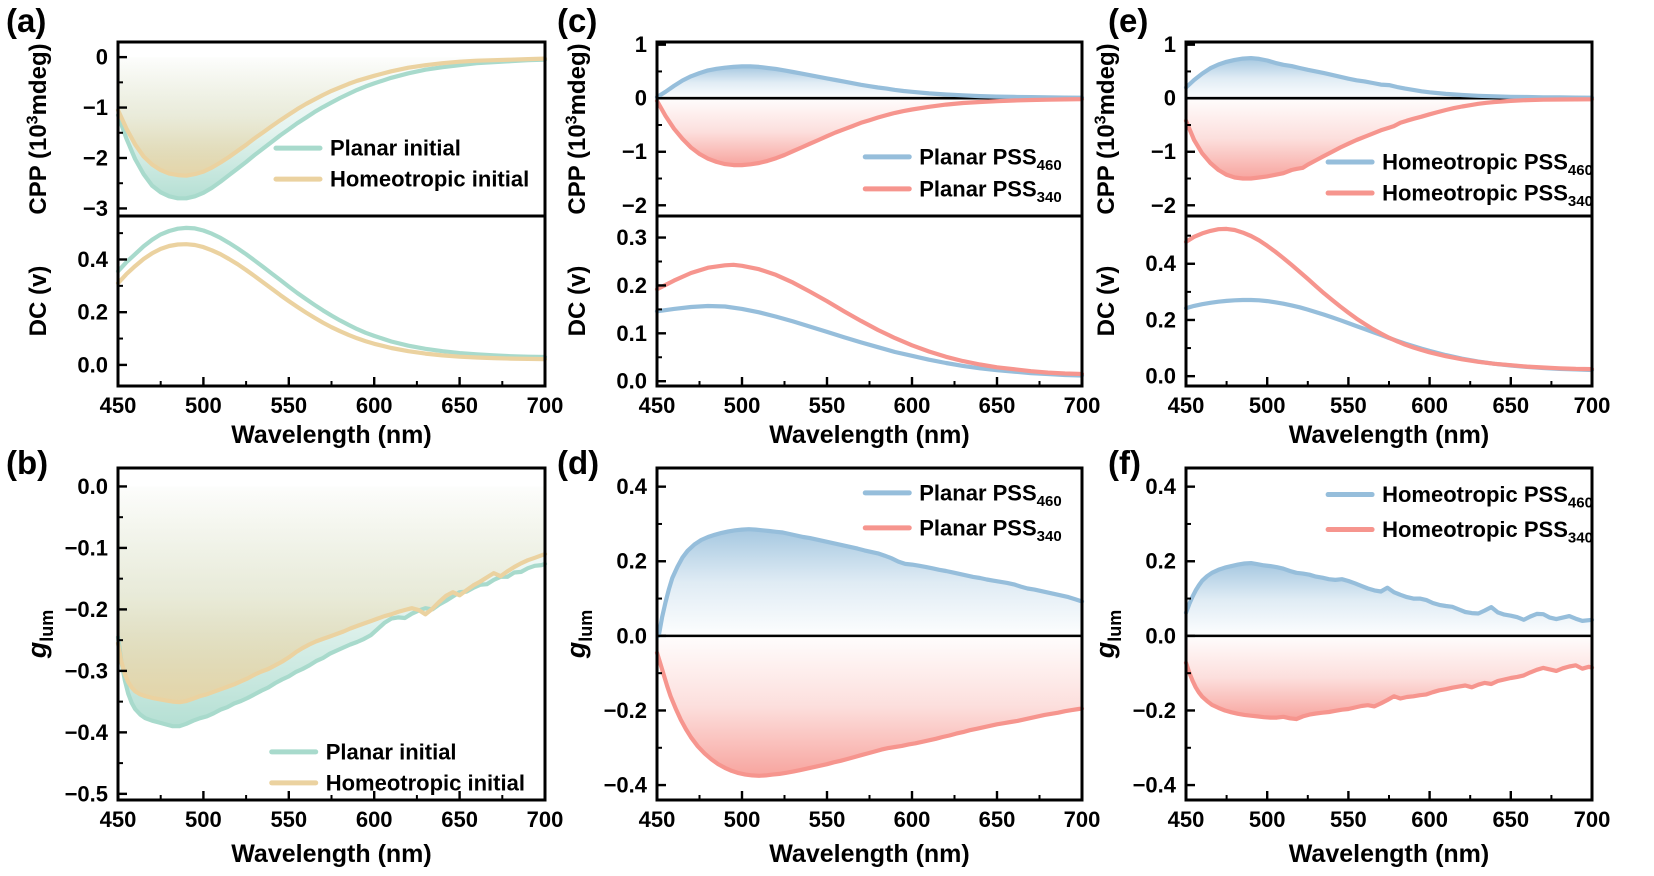 The width and height of the screenshot is (1654, 876). What do you see at coordinates (391, 751) in the screenshot?
I see `legend-label: Planar initial` at bounding box center [391, 751].